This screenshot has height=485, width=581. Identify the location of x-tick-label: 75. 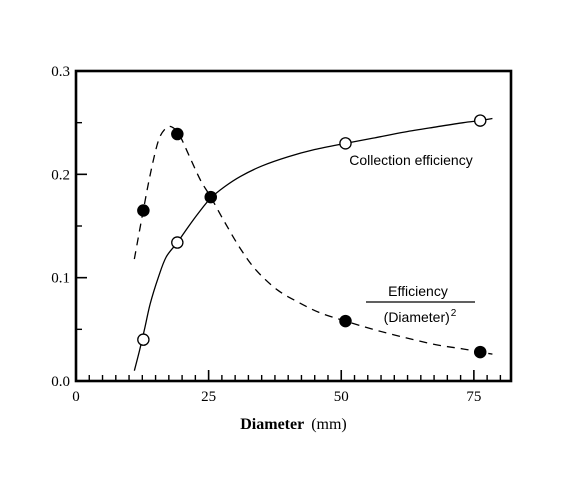
(473, 397).